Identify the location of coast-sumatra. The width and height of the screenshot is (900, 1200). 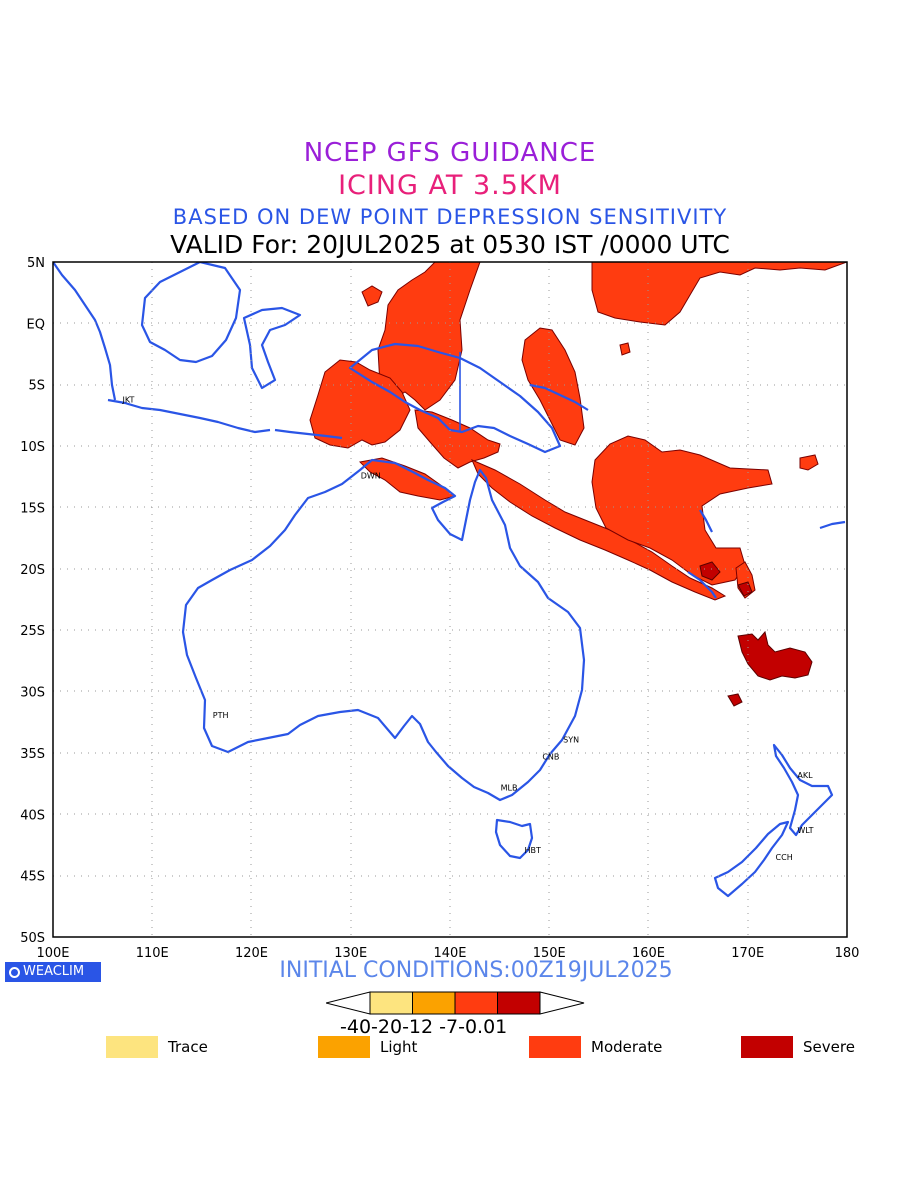
(85, 331).